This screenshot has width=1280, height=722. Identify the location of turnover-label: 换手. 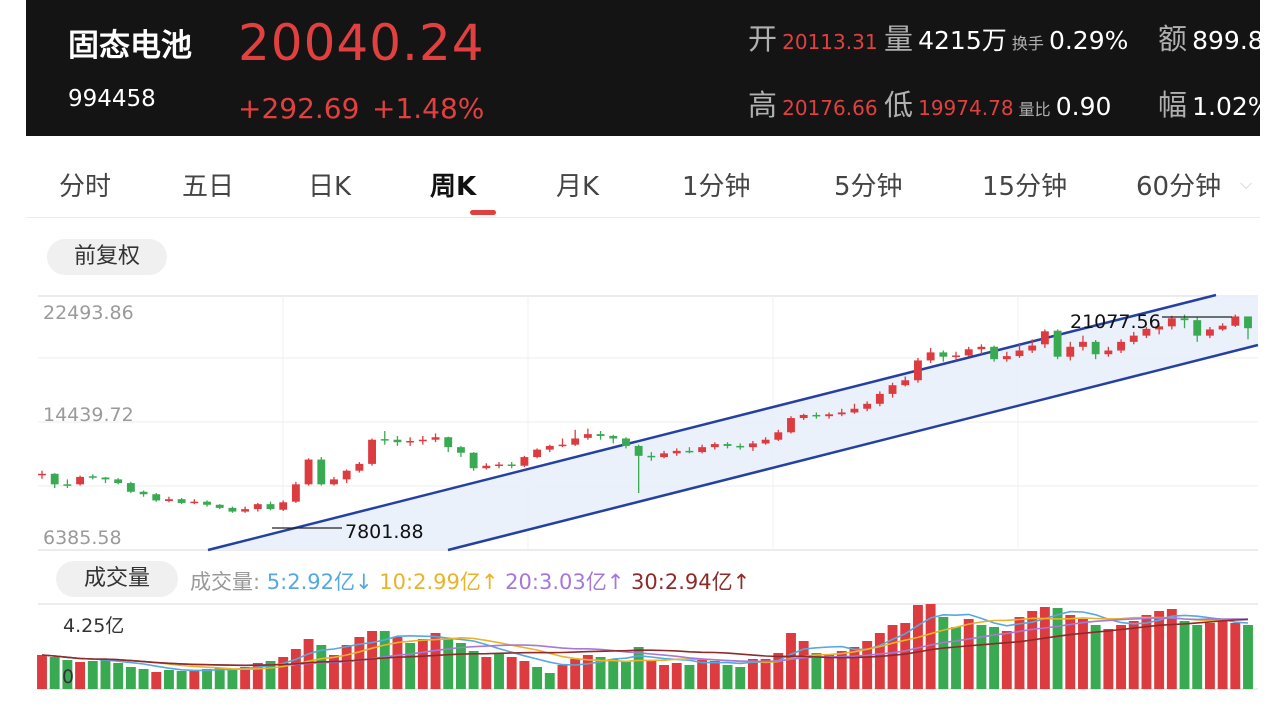
(1027, 43).